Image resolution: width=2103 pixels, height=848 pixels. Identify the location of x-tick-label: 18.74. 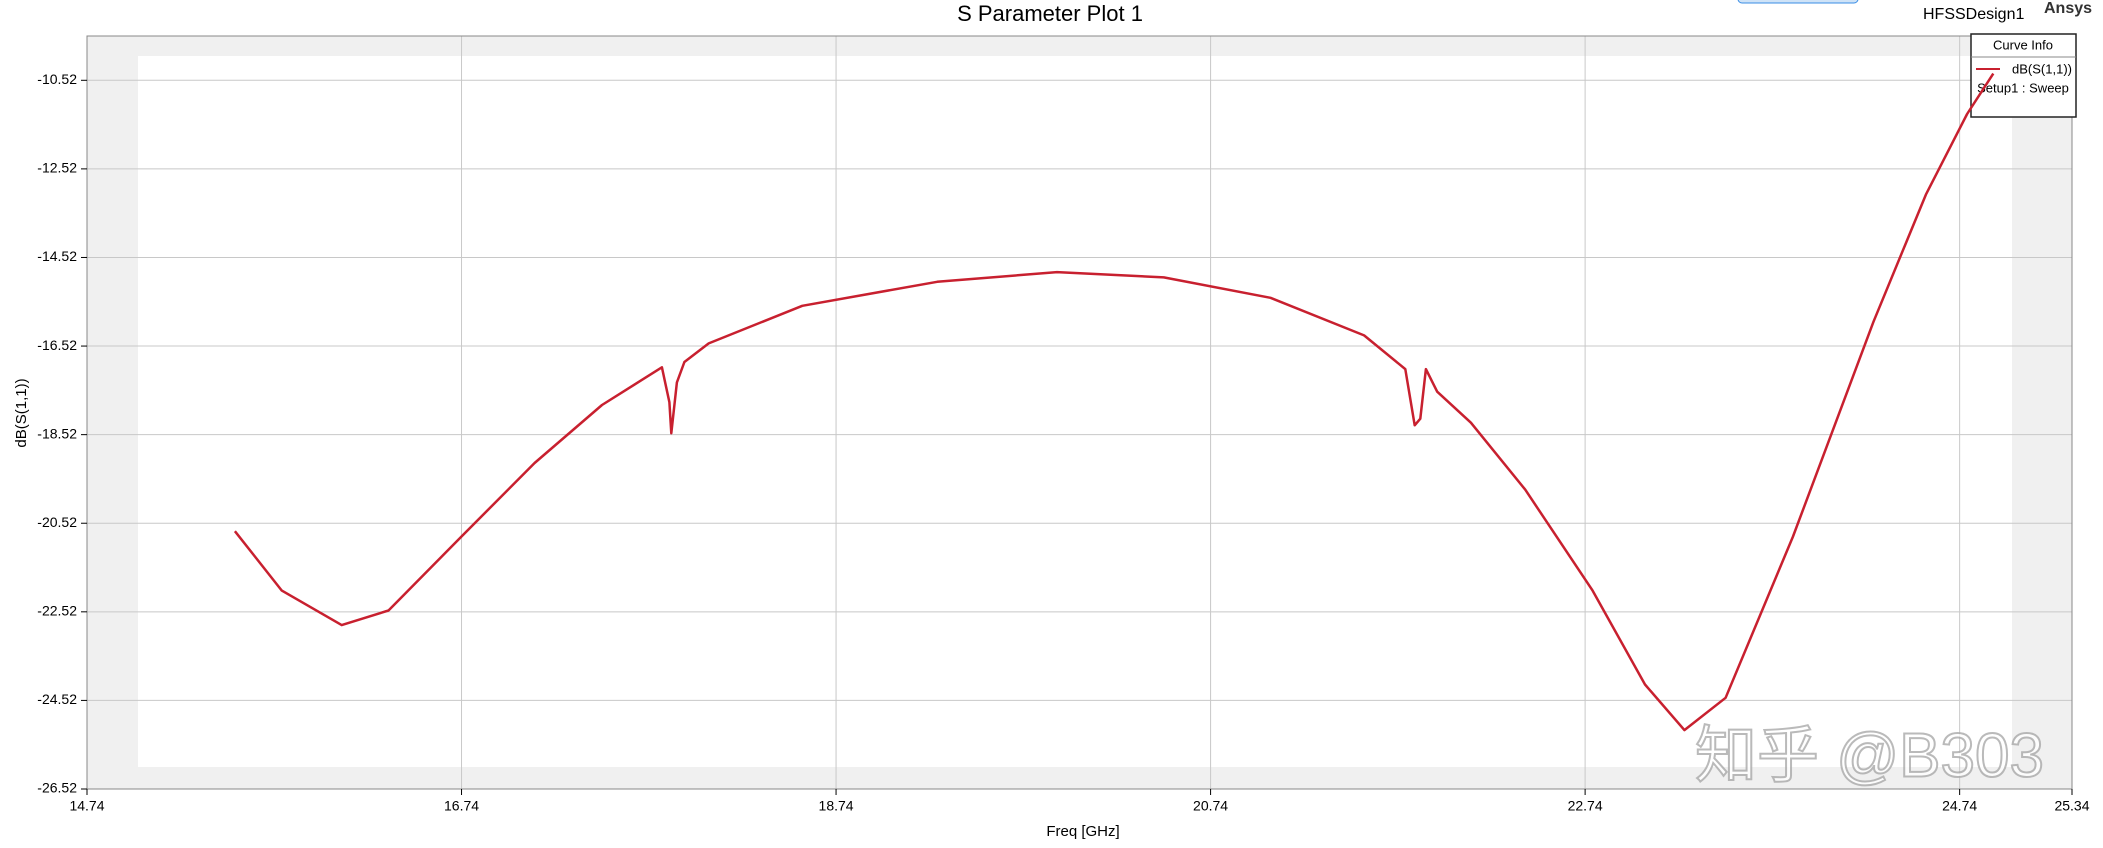
(836, 806).